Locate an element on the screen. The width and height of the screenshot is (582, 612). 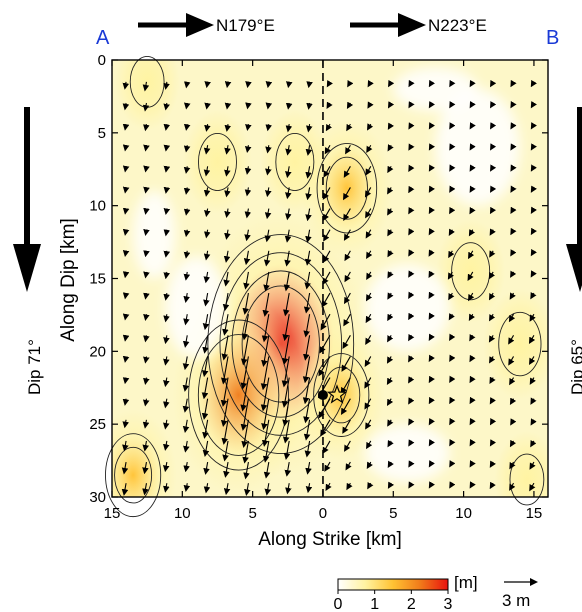
colorbar-tick-label: 2 is located at coordinates (411, 604).